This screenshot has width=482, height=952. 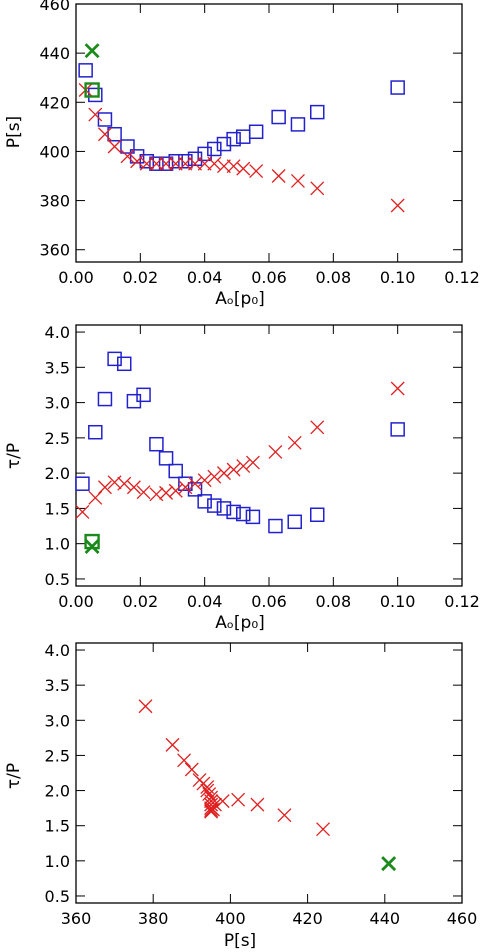 I want to click on y-tick-label: 460, so click(x=54, y=7).